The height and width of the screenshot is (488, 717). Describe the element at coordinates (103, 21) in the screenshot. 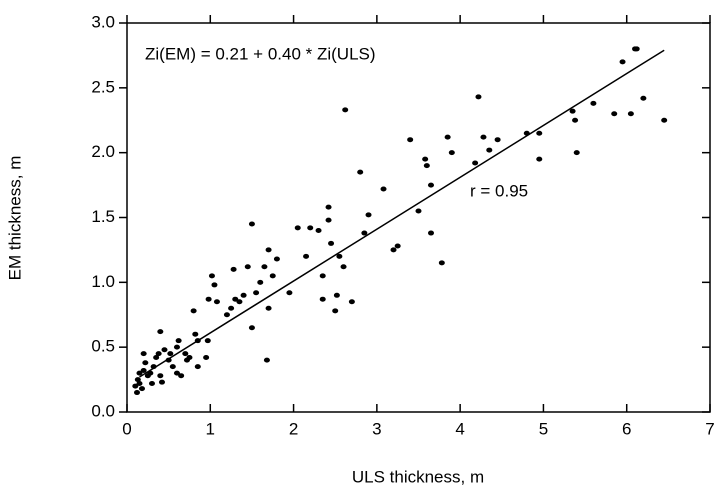

I see `y-tick-label: 3.0` at that location.